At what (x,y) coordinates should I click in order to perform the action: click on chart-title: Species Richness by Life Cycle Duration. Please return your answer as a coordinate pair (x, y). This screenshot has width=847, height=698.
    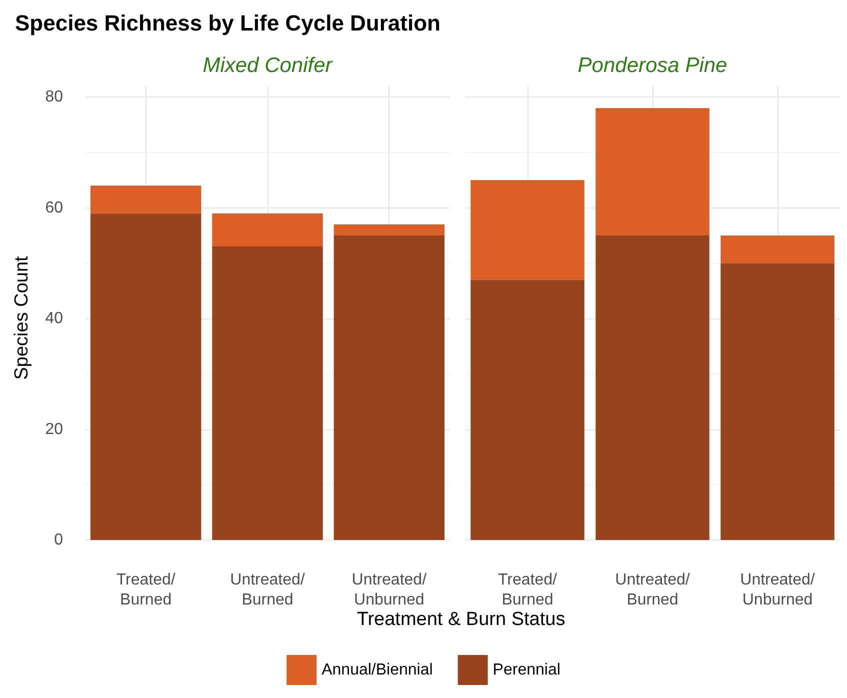
    Looking at the image, I should click on (227, 23).